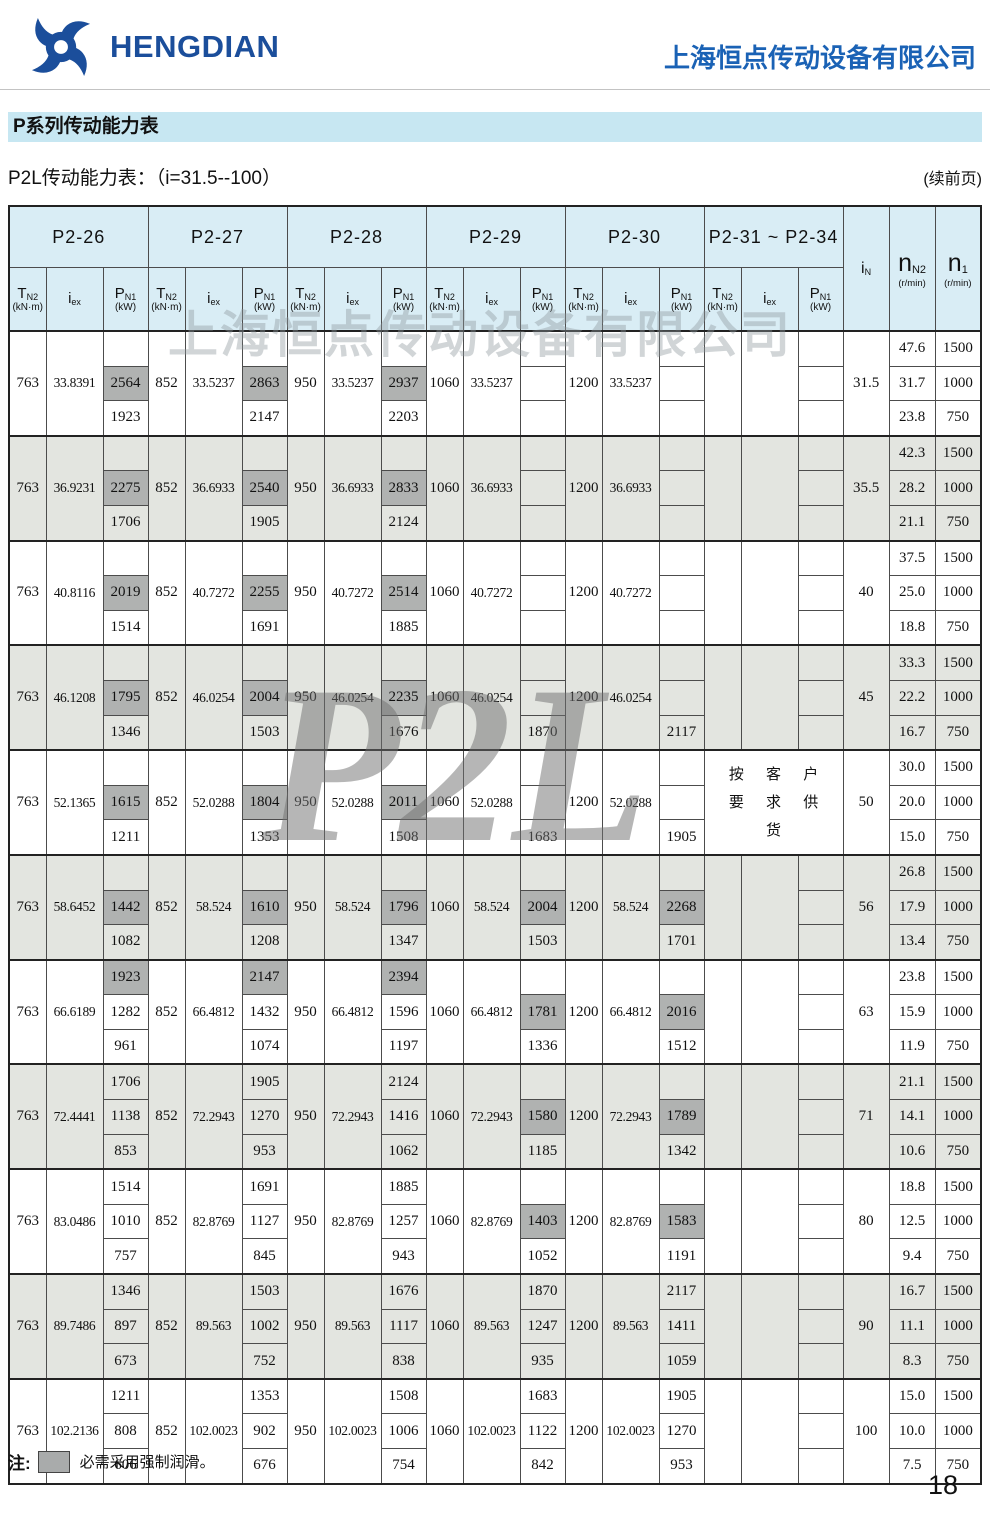 This screenshot has width=990, height=1513. What do you see at coordinates (912, 1256) in the screenshot?
I see `nn2-cell: 9.4` at bounding box center [912, 1256].